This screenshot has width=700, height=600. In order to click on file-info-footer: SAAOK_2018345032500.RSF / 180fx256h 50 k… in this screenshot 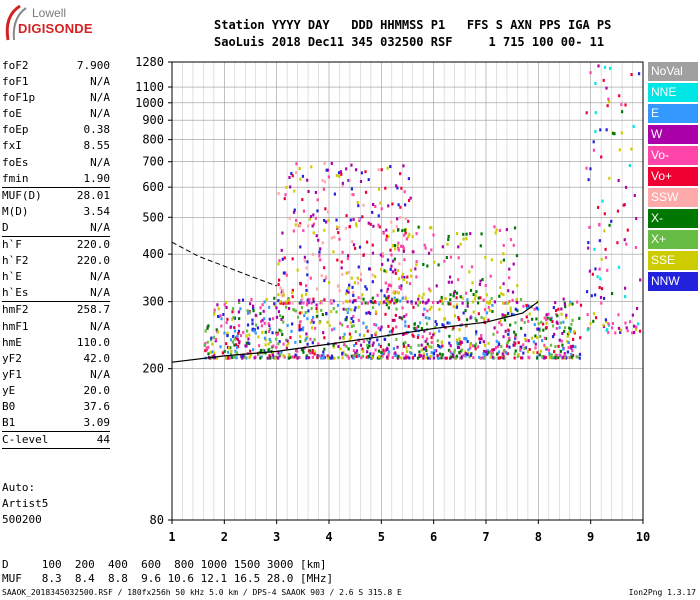, I will do `click(202, 592)`.